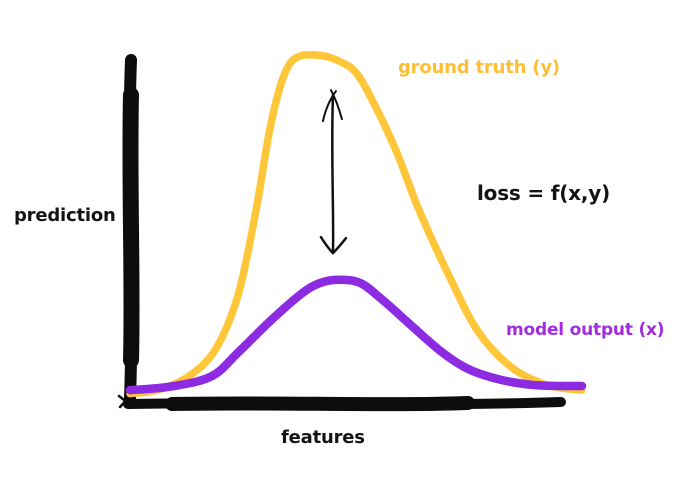 Image resolution: width=696 pixels, height=501 pixels. I want to click on arrow-shaft, so click(333, 174).